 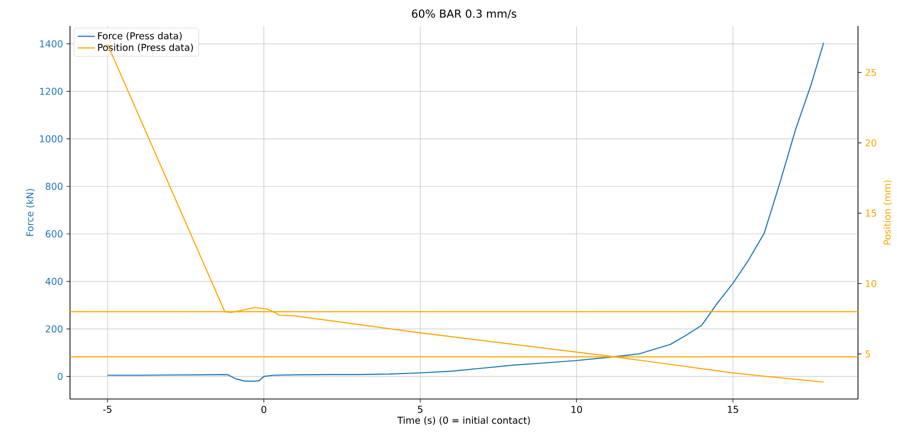 What do you see at coordinates (871, 284) in the screenshot?
I see `y2-tick-label: 10` at bounding box center [871, 284].